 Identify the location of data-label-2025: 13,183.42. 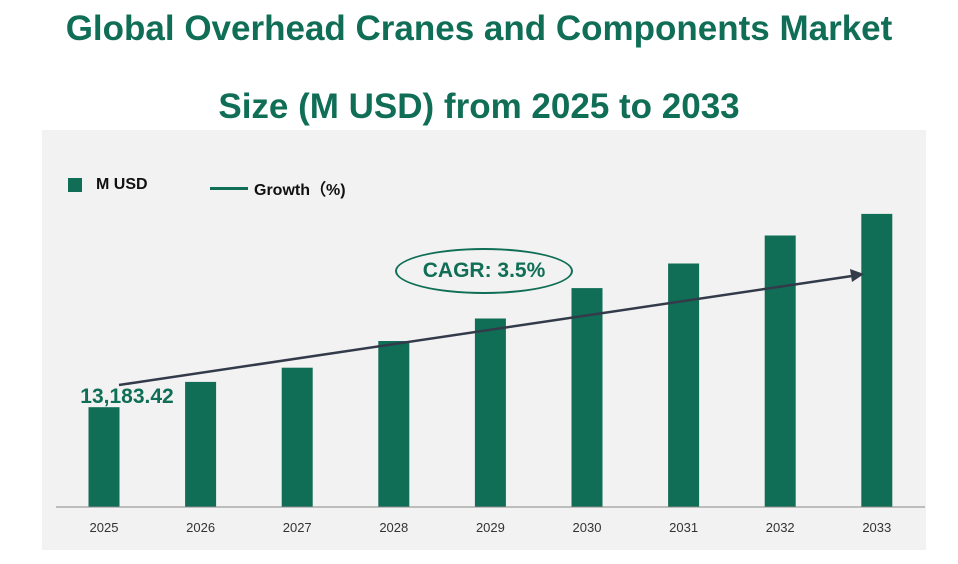
(126, 396).